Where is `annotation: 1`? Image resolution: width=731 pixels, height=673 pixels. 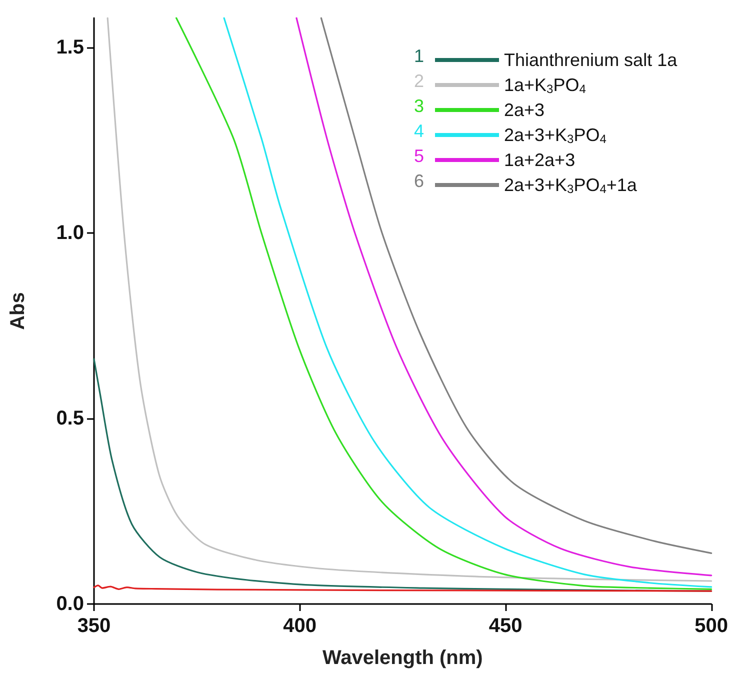 annotation: 1 is located at coordinates (419, 56).